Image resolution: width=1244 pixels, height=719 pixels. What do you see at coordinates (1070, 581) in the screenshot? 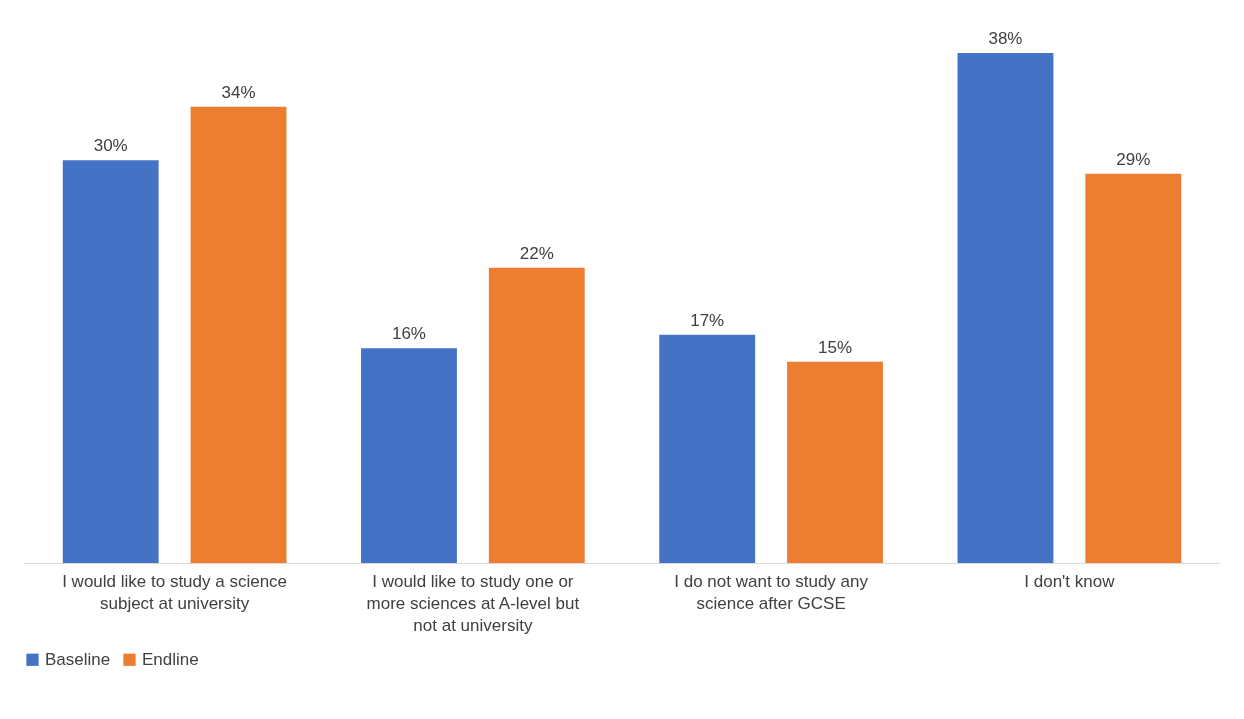
I see `x-tick-label: I don't know` at bounding box center [1070, 581].